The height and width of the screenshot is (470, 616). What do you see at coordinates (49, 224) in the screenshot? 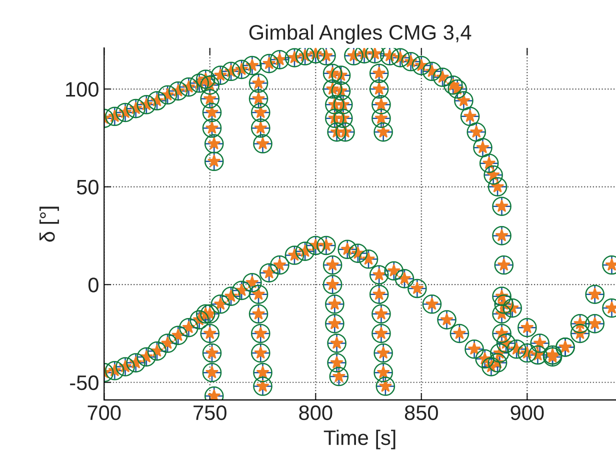
I see `y-axis-title: δ [°]` at bounding box center [49, 224].